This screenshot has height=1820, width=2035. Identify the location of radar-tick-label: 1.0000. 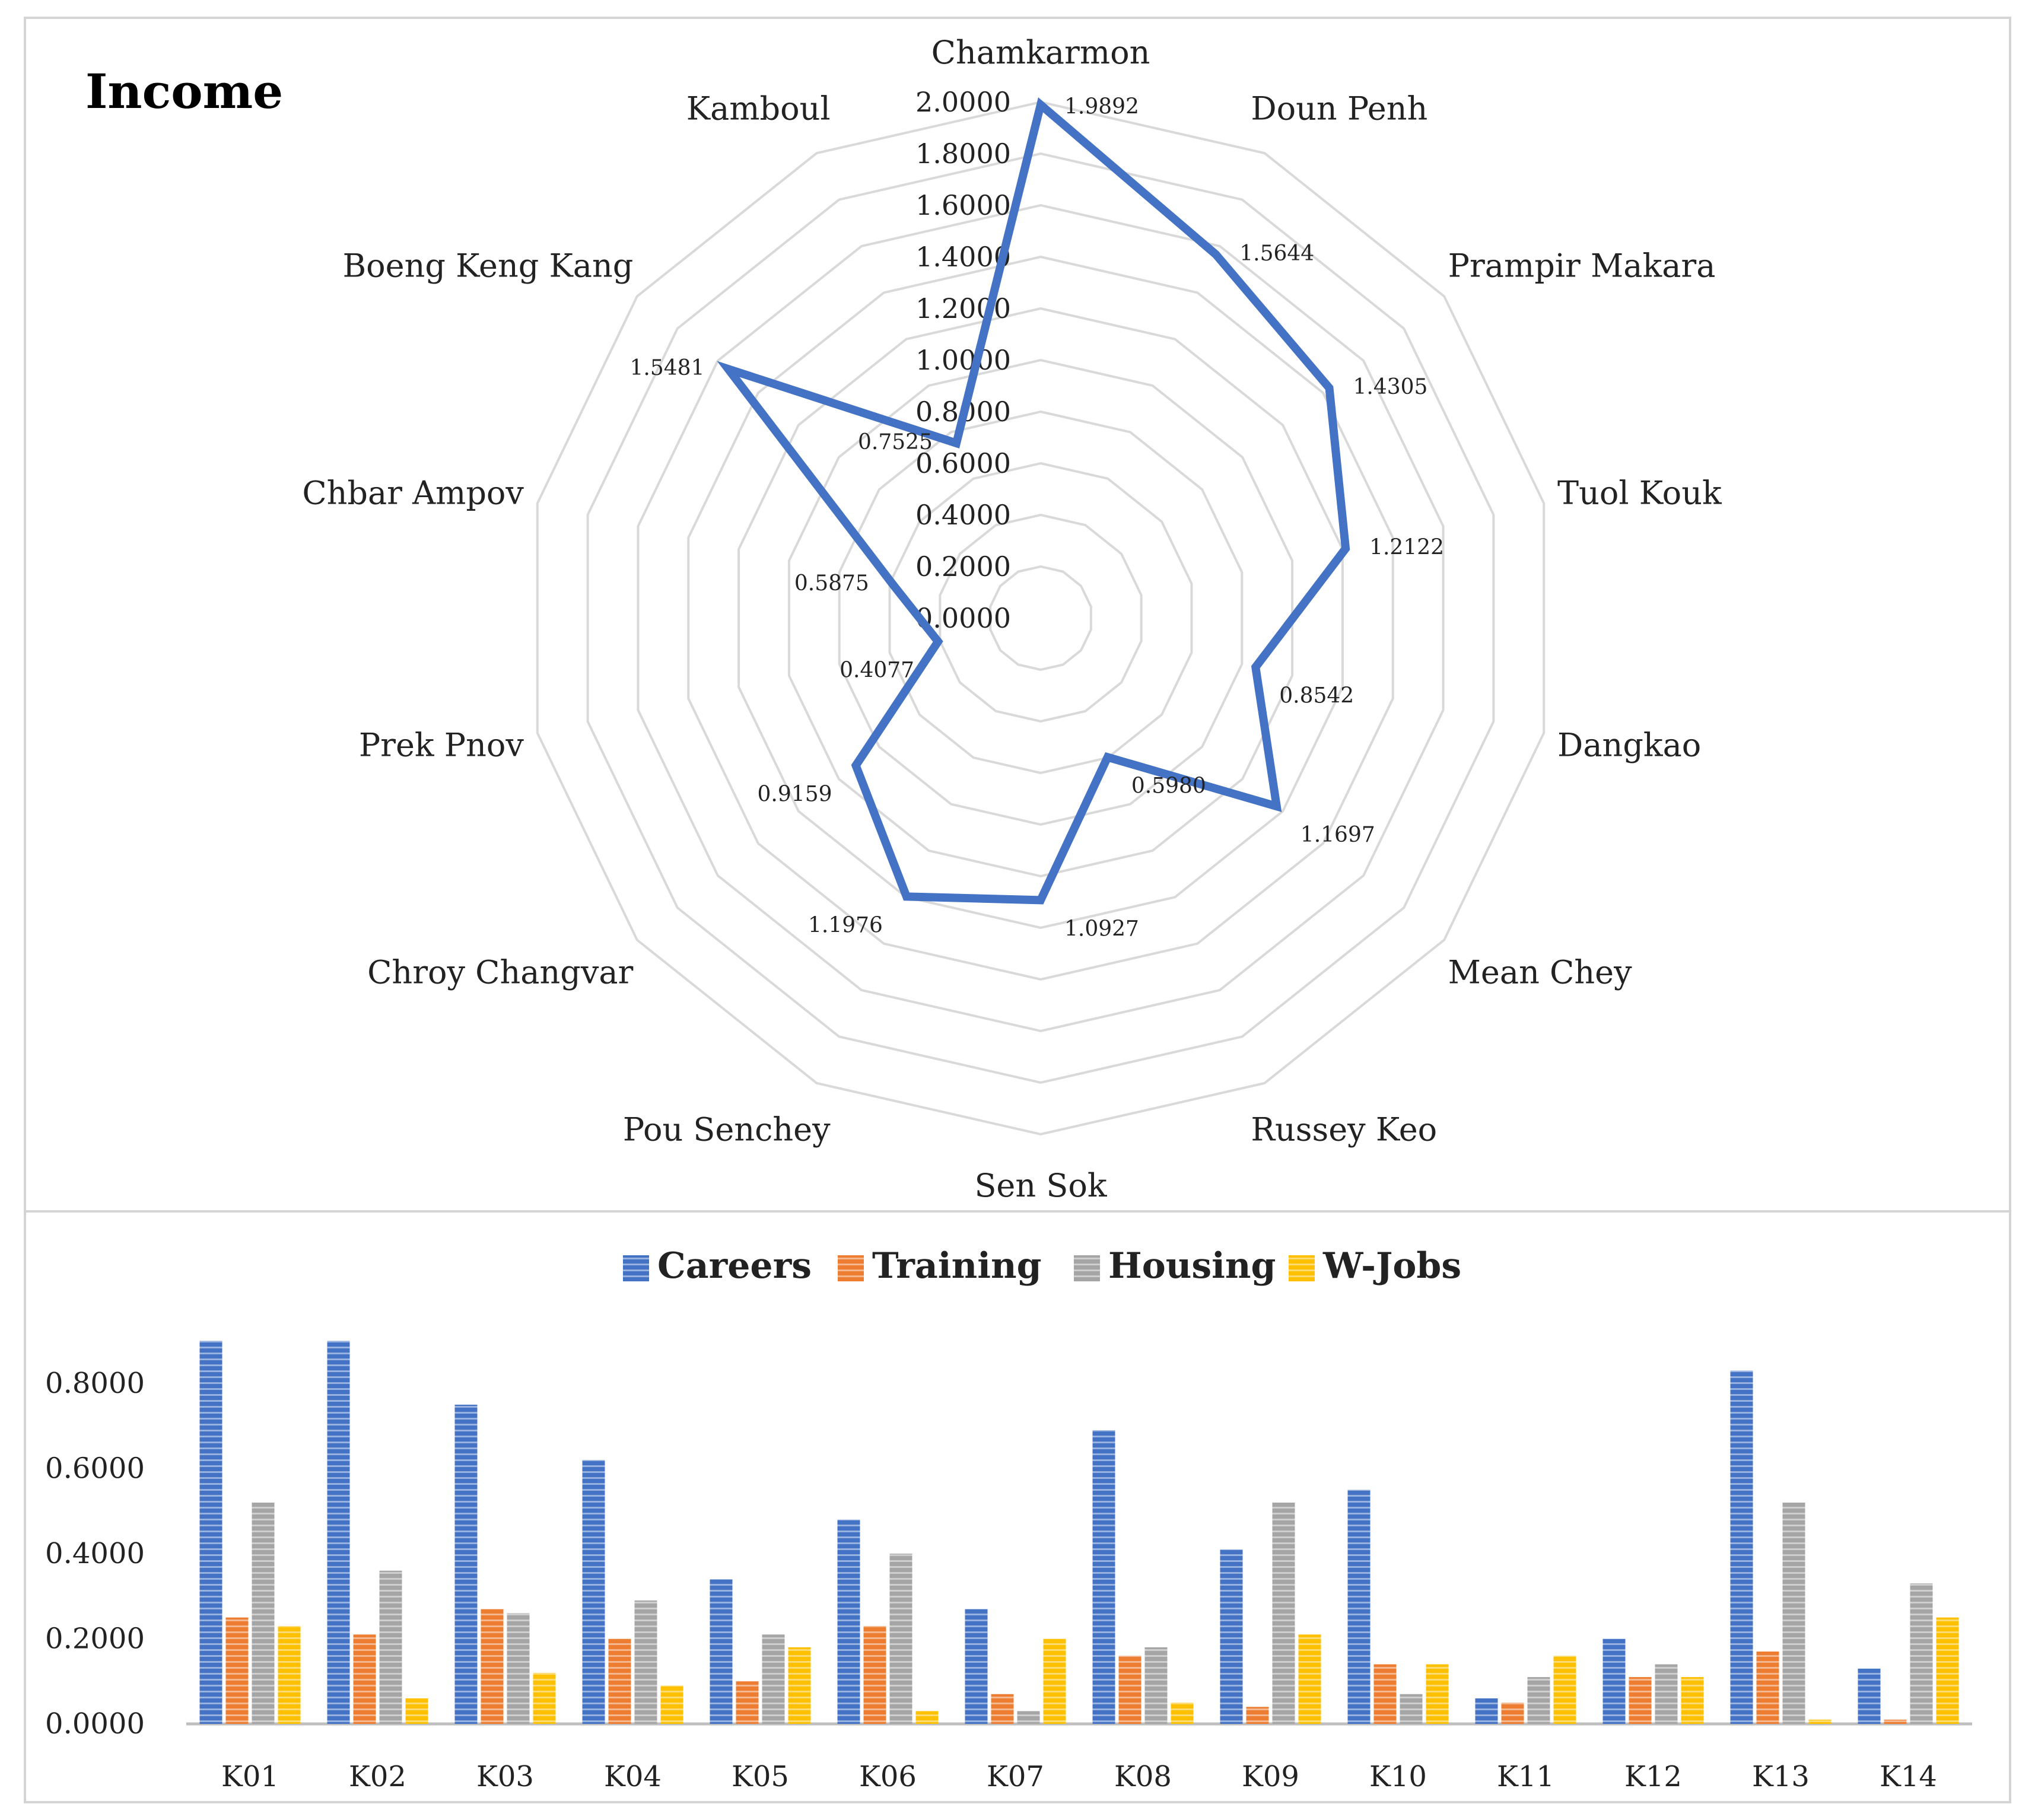
(963, 360).